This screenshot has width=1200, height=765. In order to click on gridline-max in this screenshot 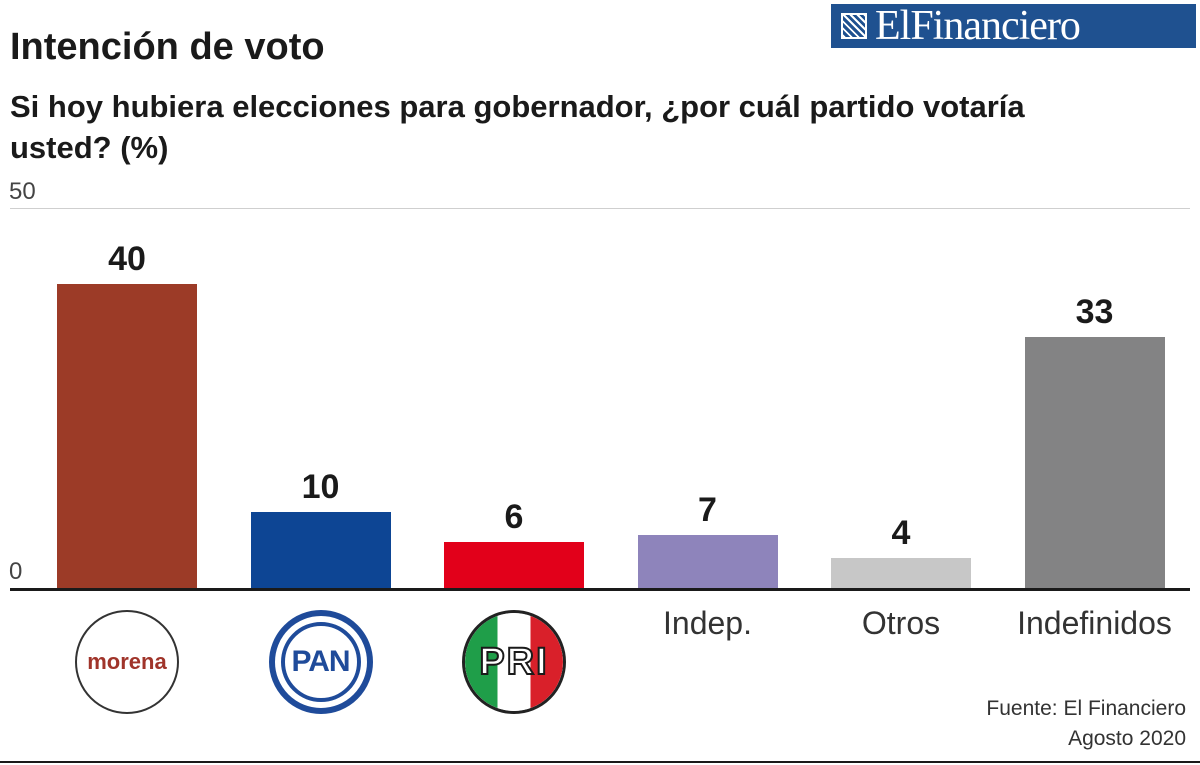, I will do `click(600, 208)`.